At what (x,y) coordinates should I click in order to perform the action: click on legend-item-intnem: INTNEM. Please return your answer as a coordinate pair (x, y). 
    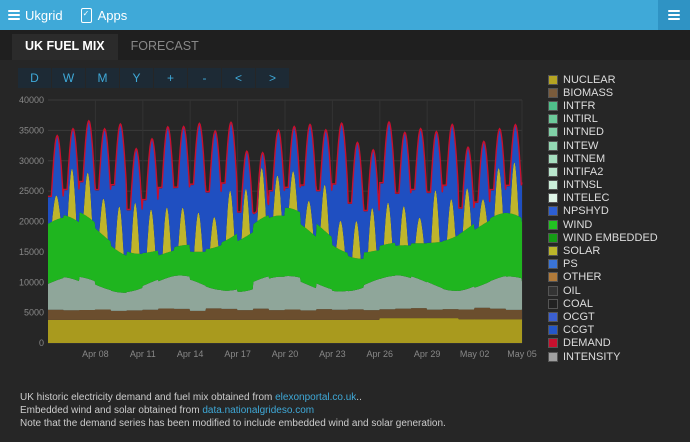
    Looking at the image, I should click on (603, 158).